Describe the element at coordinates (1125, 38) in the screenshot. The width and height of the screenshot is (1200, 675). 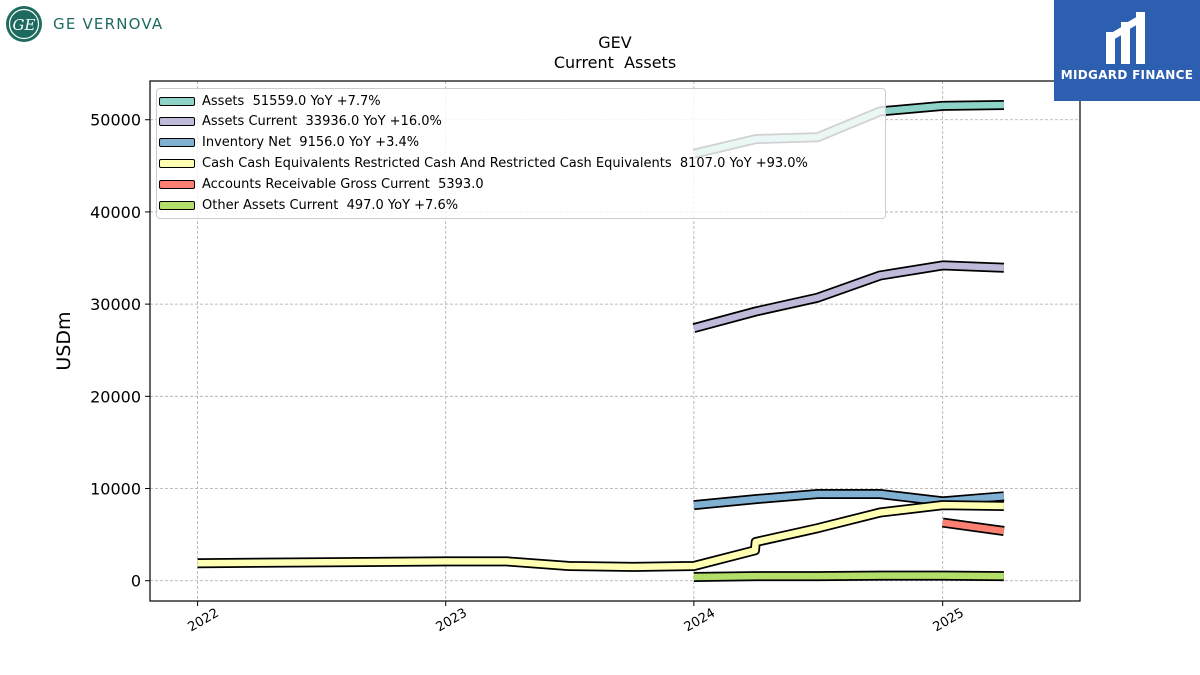
I see `midgard-mark-icon` at that location.